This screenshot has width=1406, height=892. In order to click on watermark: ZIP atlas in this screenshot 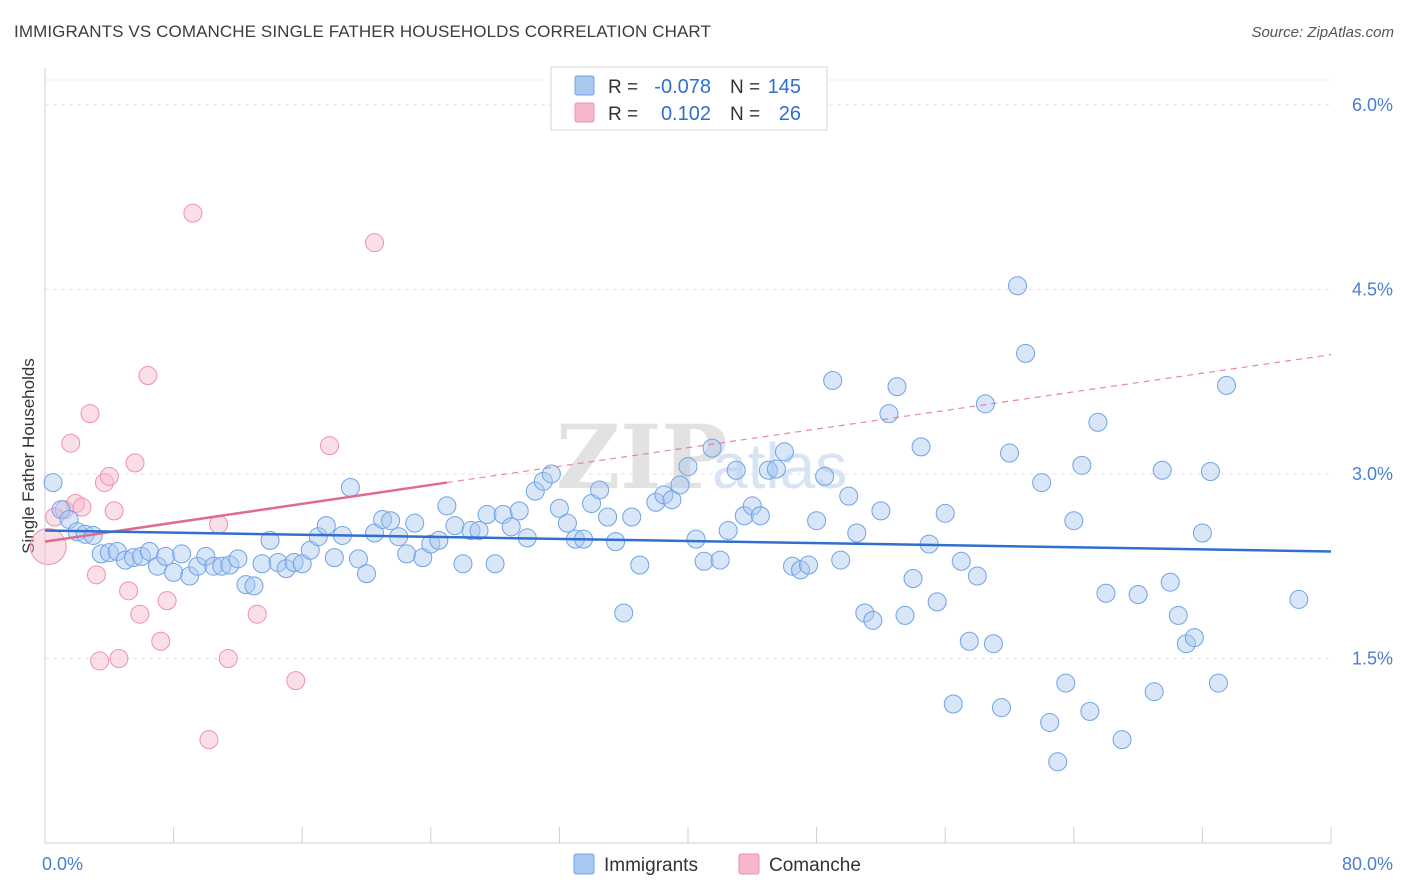, I will do `click(701, 457)`.